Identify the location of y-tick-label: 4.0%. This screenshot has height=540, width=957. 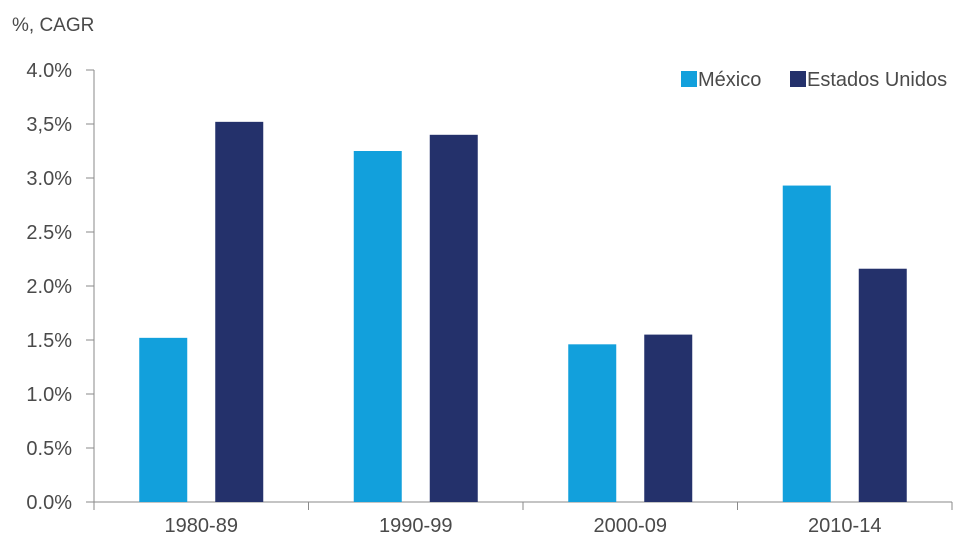
(49, 71).